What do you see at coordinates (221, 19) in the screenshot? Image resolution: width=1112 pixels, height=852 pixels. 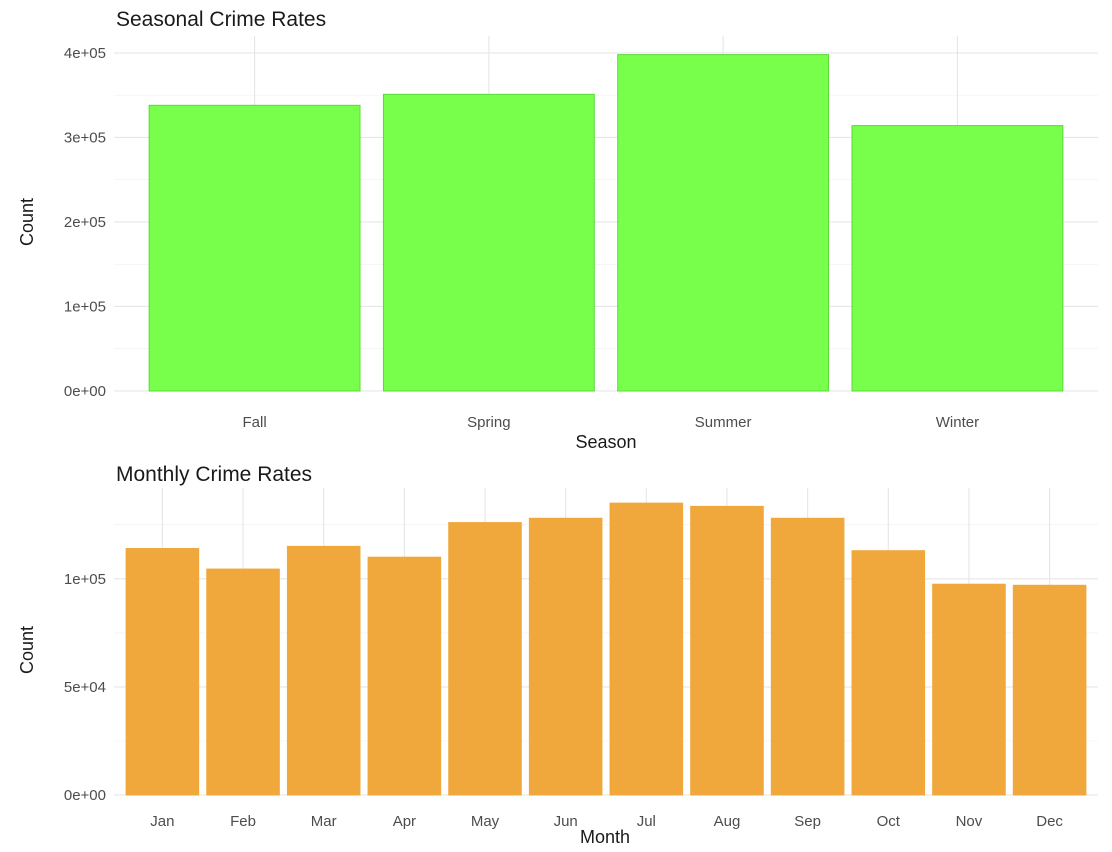 I see `seasonal-chart-title: Seasonal Crime Rates` at bounding box center [221, 19].